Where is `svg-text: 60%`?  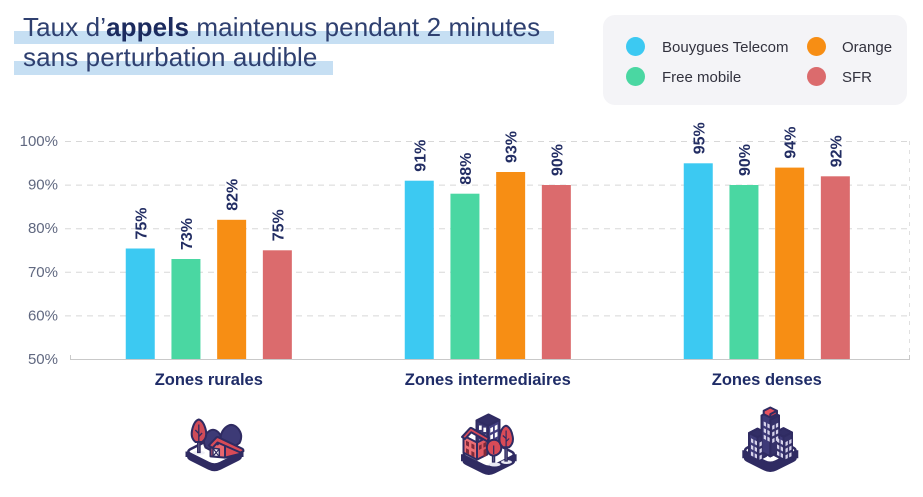
svg-text: 60% is located at coordinates (43, 315).